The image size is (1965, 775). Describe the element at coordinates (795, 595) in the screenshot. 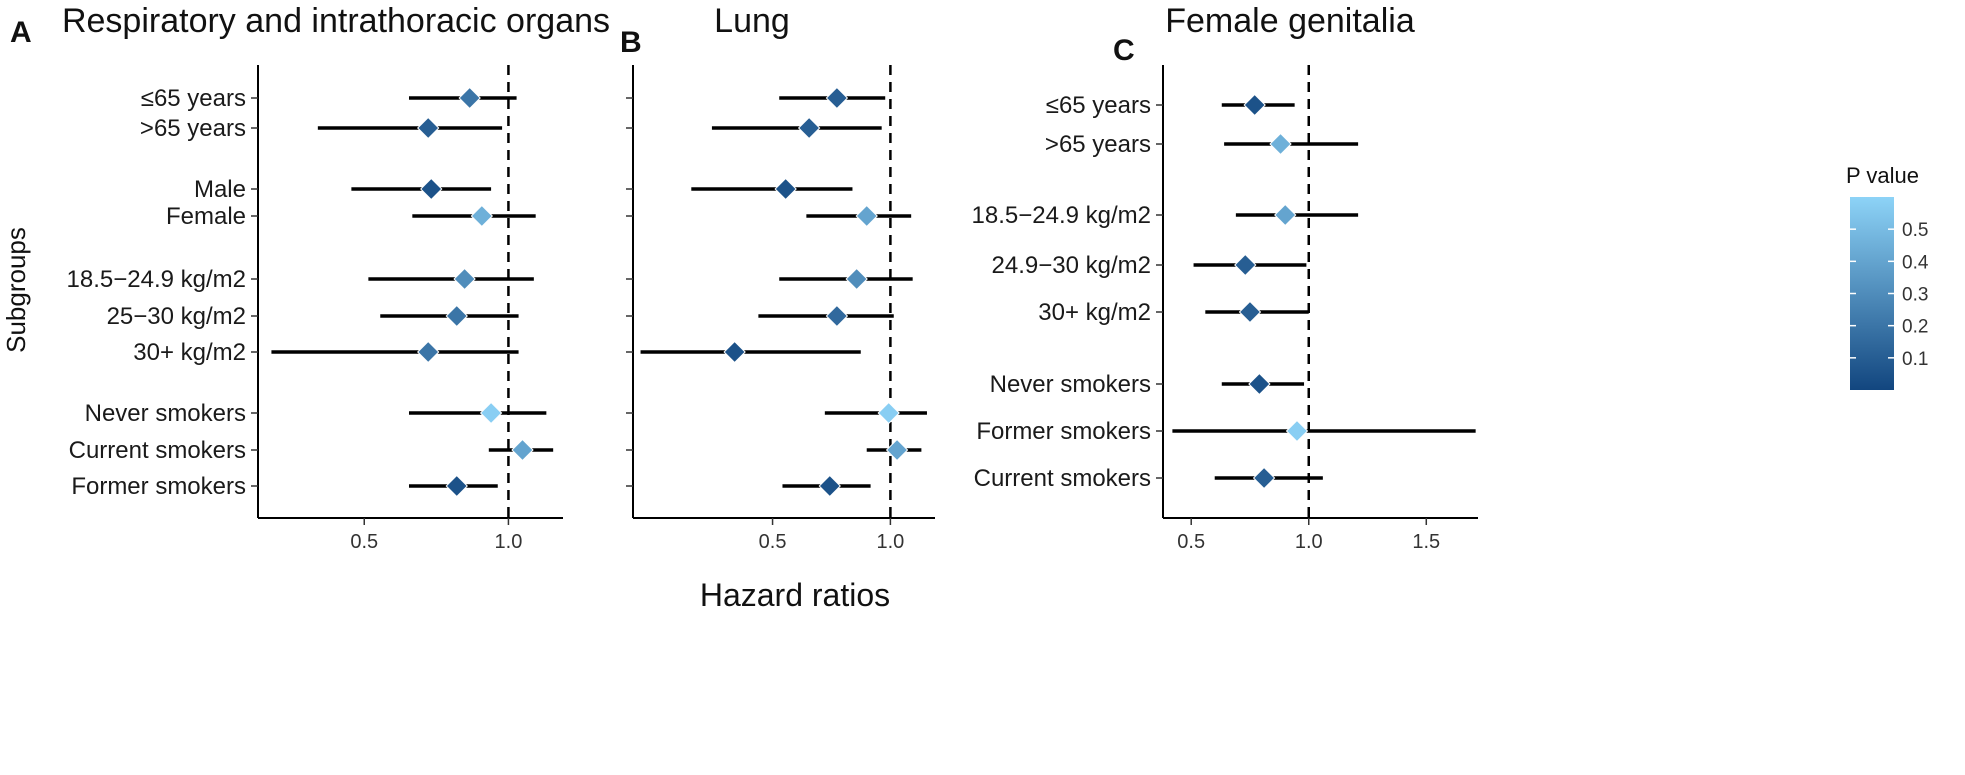

I see `x-axis-title: Hazard ratios` at that location.